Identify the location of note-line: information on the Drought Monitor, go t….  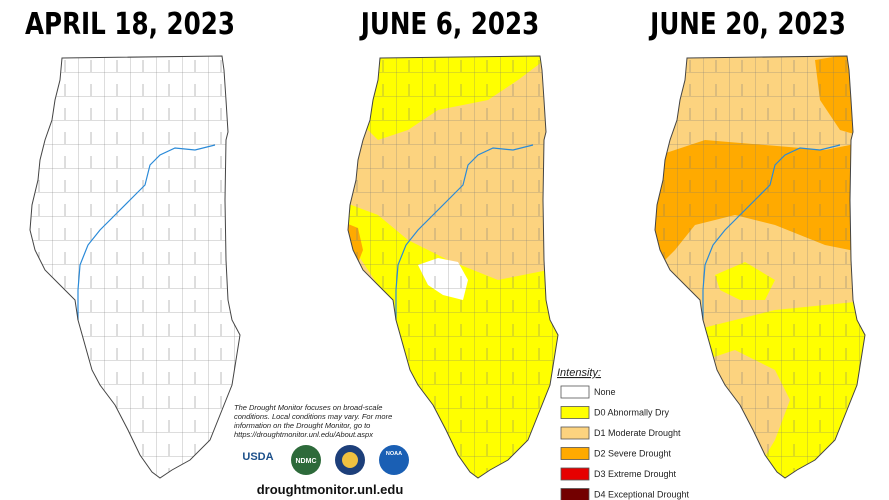
(302, 425).